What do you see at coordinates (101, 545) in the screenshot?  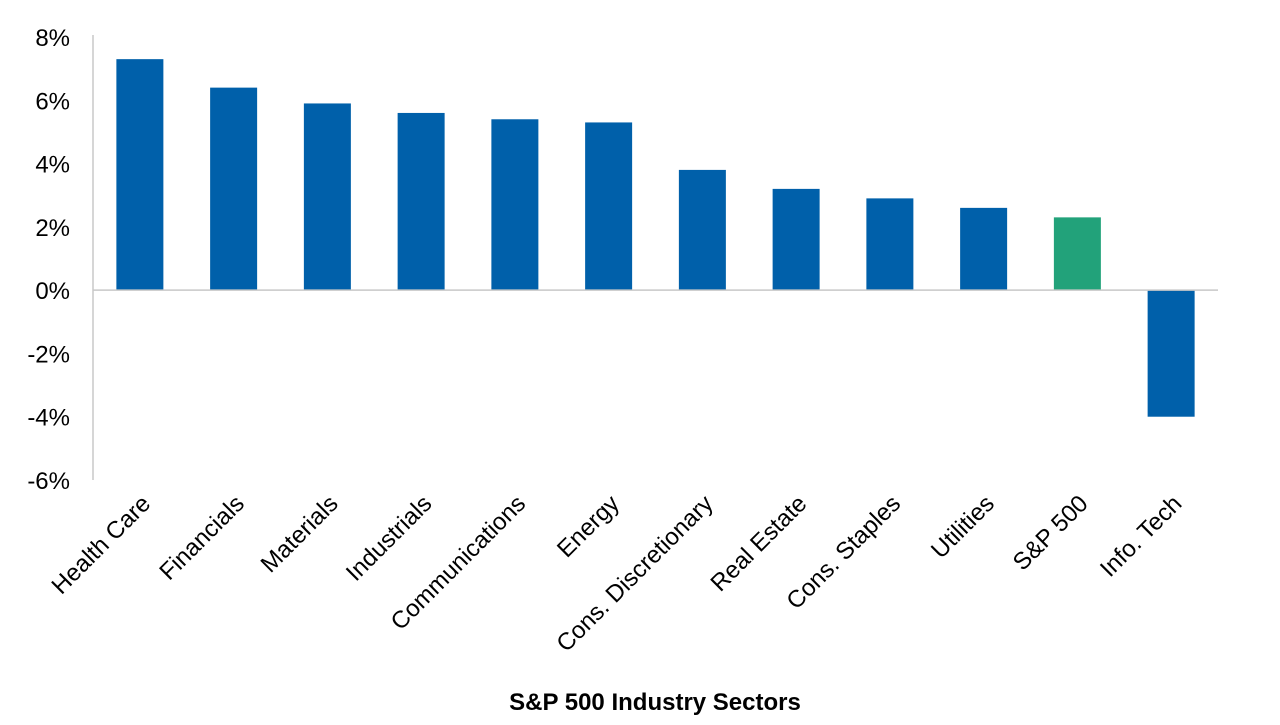 I see `x-tick-label-health-care: Health Care` at bounding box center [101, 545].